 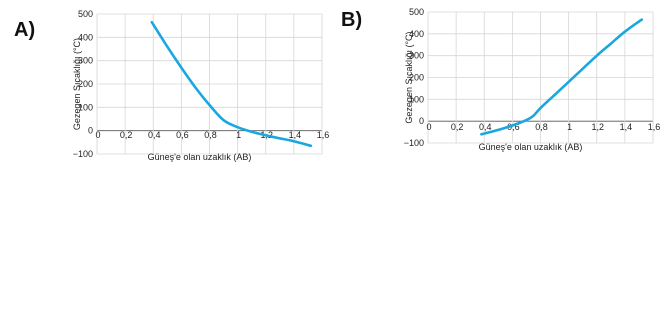 I want to click on option-label: A), so click(x=24, y=30).